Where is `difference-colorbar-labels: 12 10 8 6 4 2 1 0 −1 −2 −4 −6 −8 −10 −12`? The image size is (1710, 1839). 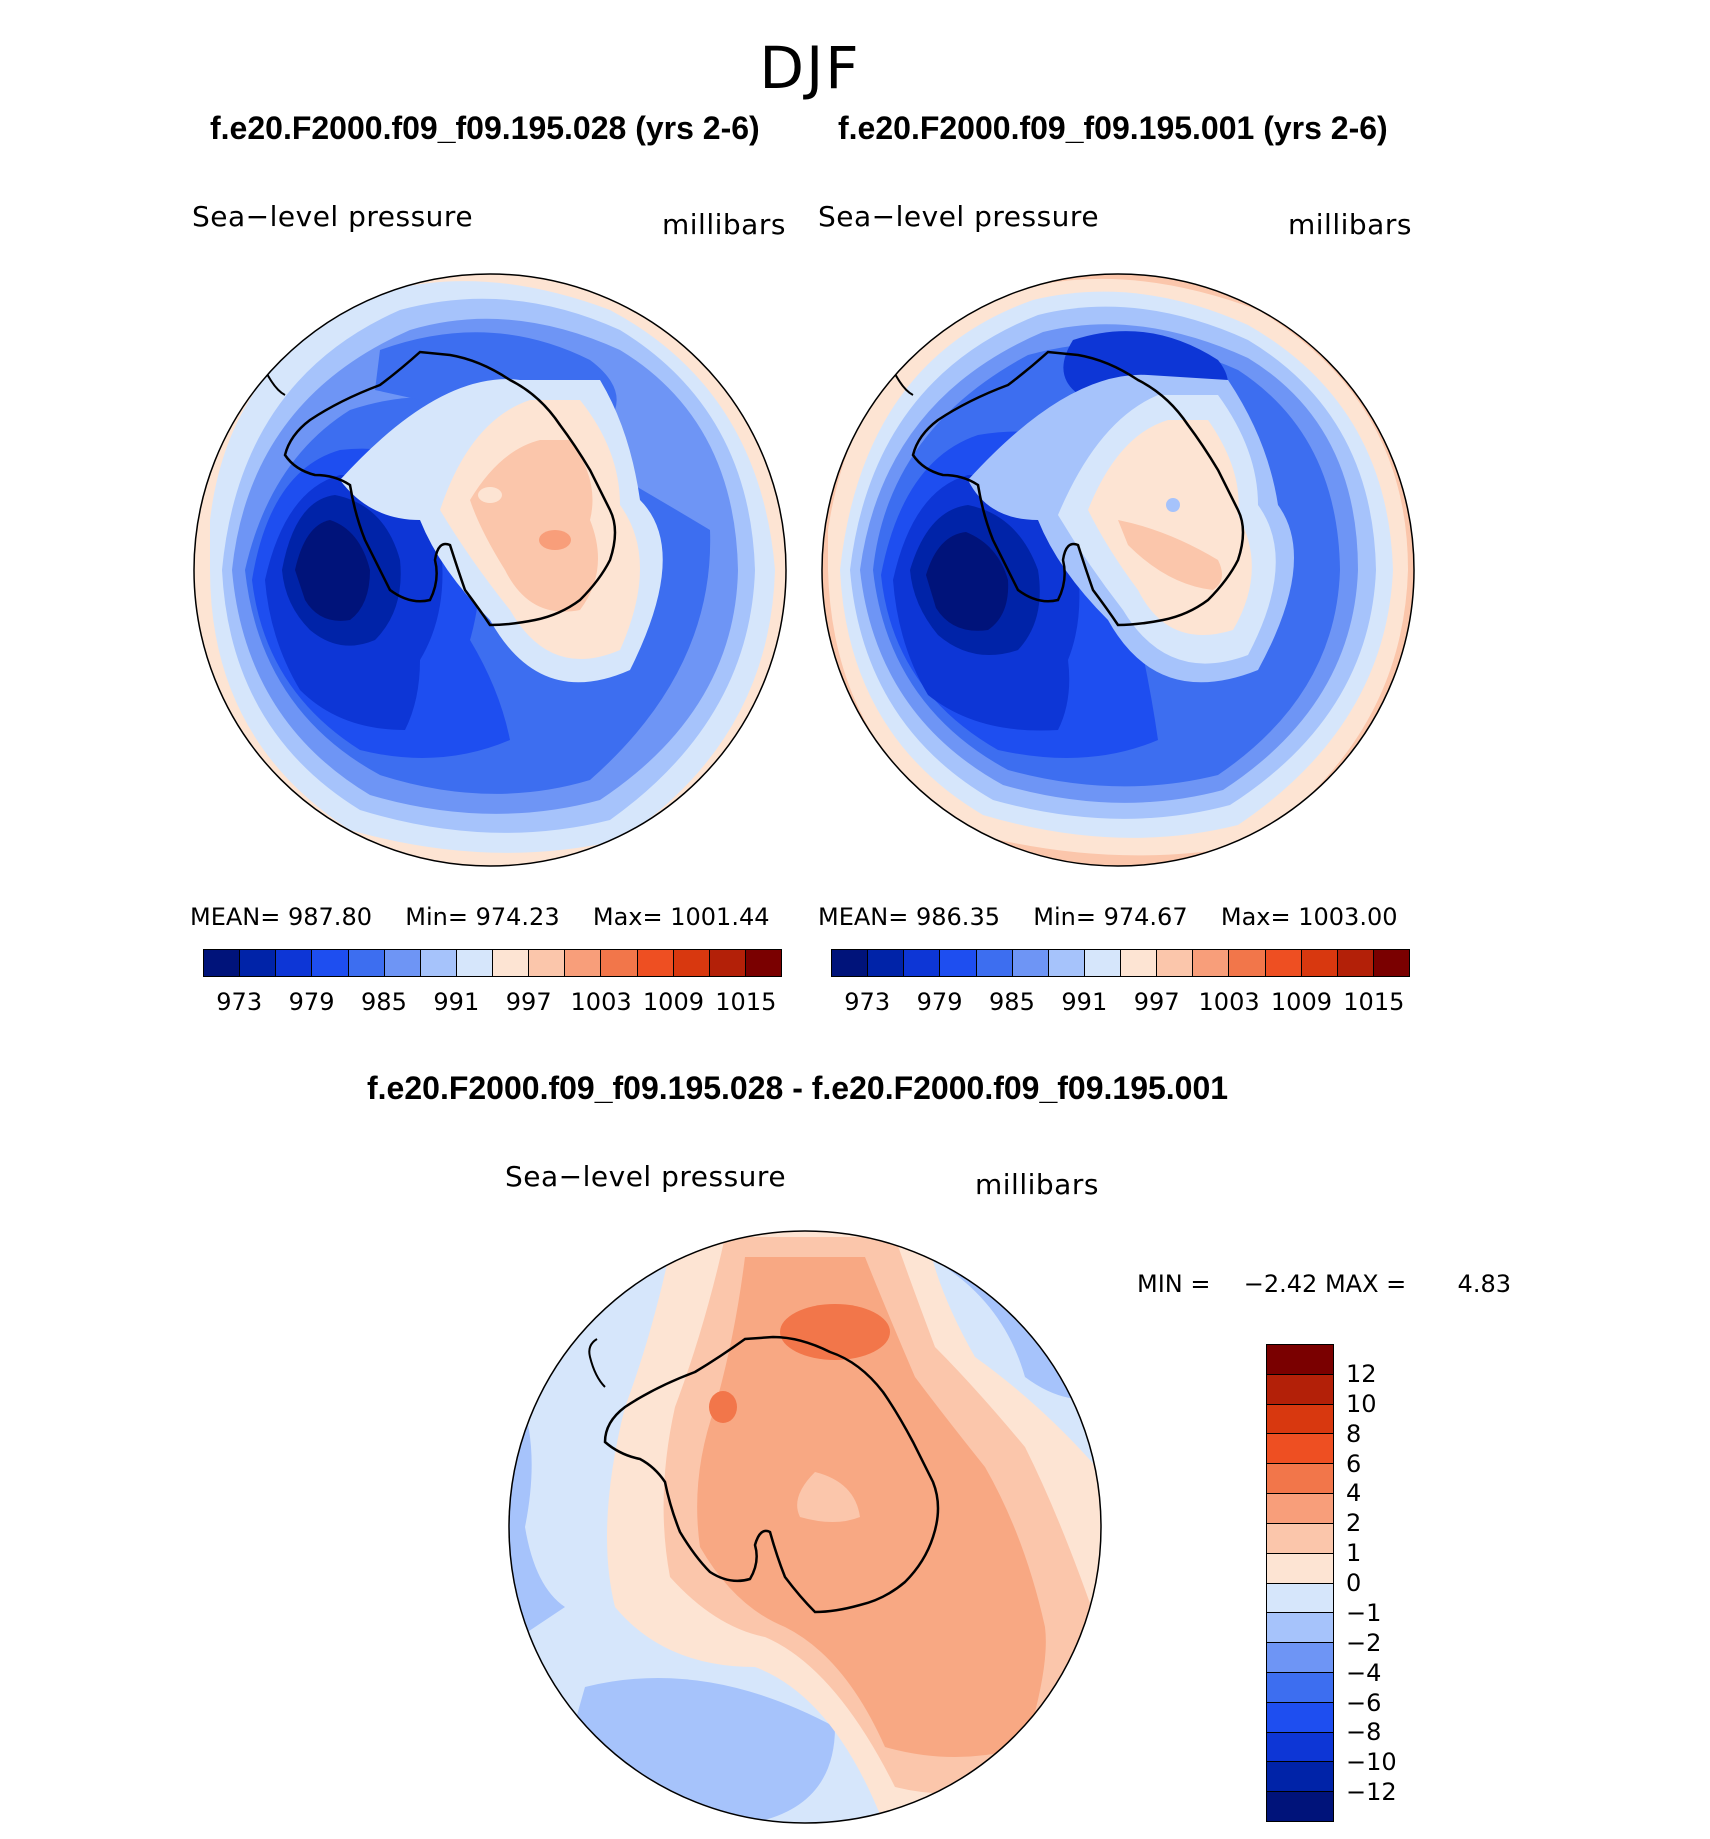
difference-colorbar-labels: 12 10 8 6 4 2 1 0 −1 −2 −4 −6 −8 −10 −12 is located at coordinates (1406, 1583).